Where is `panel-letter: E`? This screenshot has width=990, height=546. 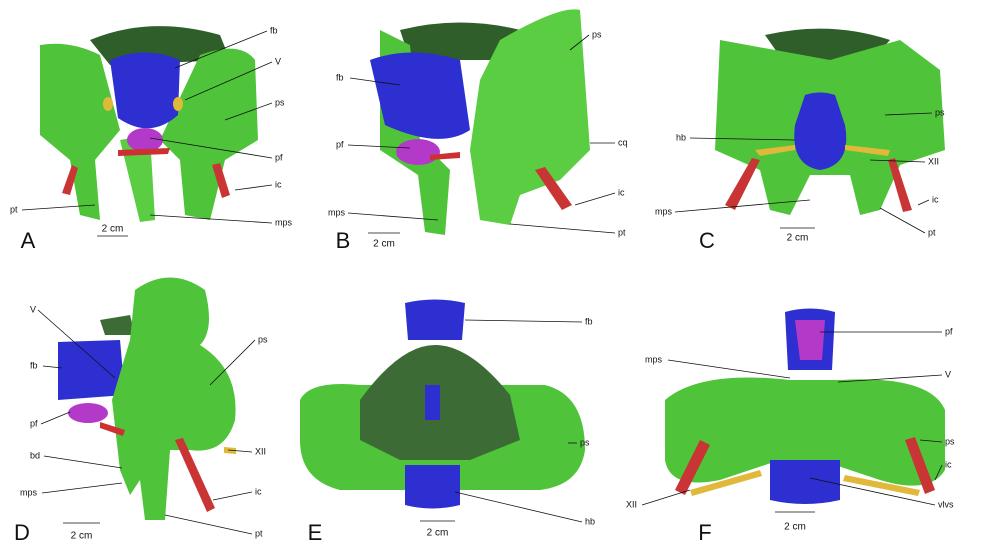 panel-letter: E is located at coordinates (315, 532).